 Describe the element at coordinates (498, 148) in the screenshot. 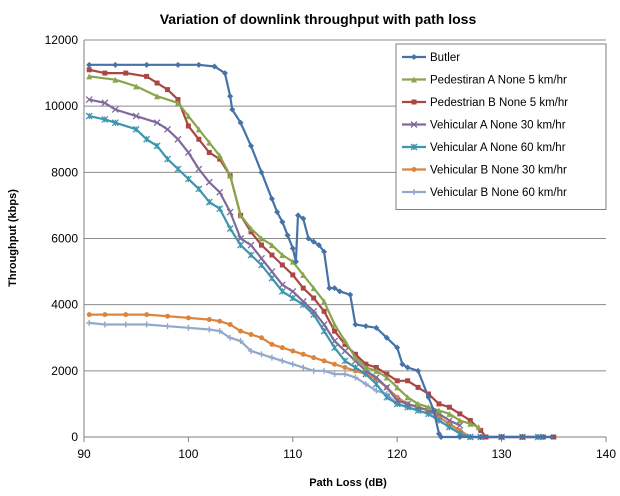

I see `legend-label: Vehicular A None 60 km/hr` at that location.